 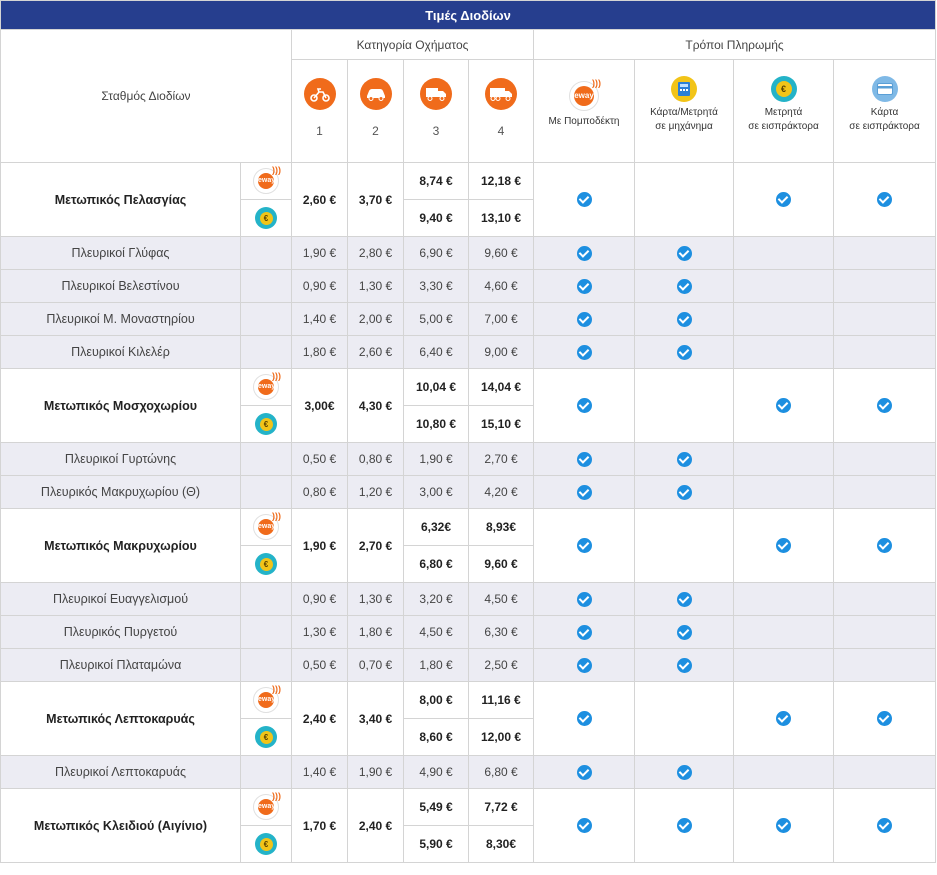 What do you see at coordinates (375, 352) in the screenshot?
I see `price-cat-2: 2,60 €` at bounding box center [375, 352].